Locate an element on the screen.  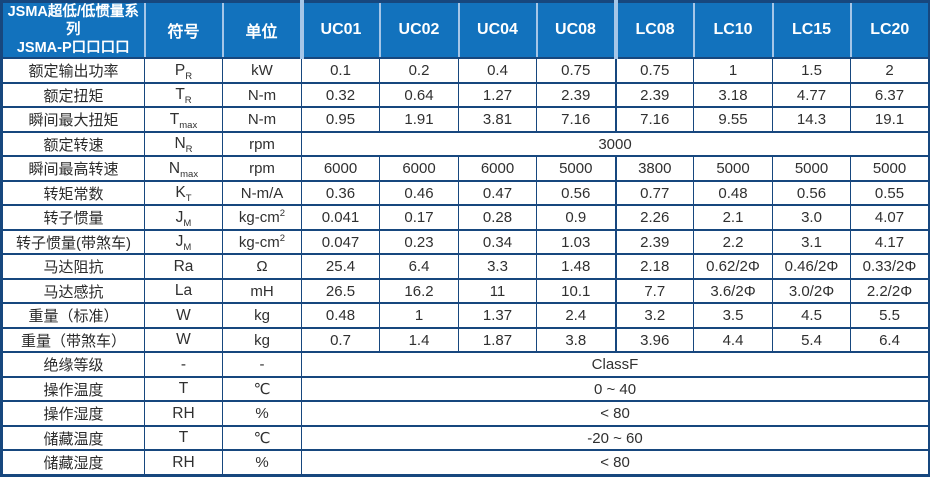
value-cell: 3.3 is located at coordinates (497, 266).